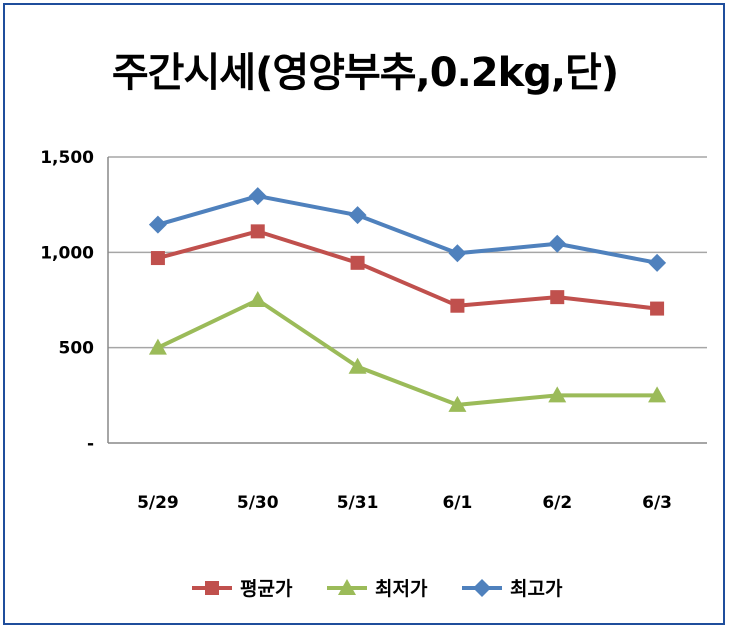  Describe the element at coordinates (365, 73) in the screenshot. I see `chart-title: 주간시세(영양부추,0.2kg,단)` at that location.